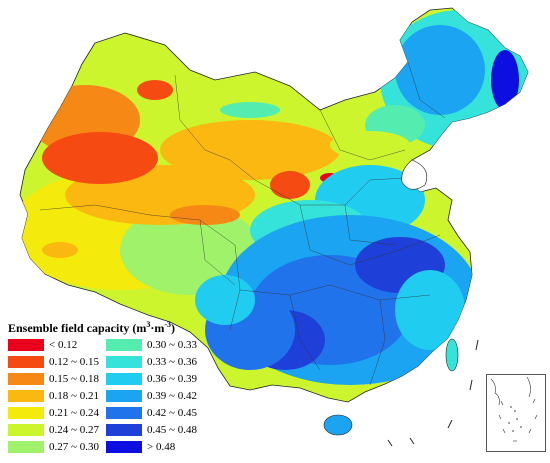 The image size is (550, 463). I want to click on legend-label: 0.21 ~ 0.24, so click(74, 413).